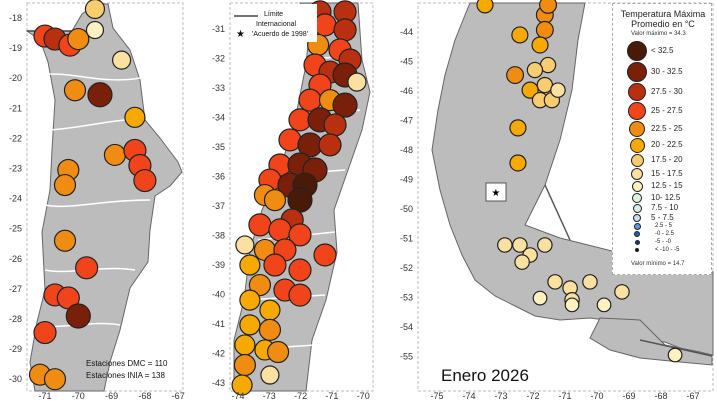  What do you see at coordinates (15, 289) in the screenshot?
I see `lat-tick-label: -27` at bounding box center [15, 289].